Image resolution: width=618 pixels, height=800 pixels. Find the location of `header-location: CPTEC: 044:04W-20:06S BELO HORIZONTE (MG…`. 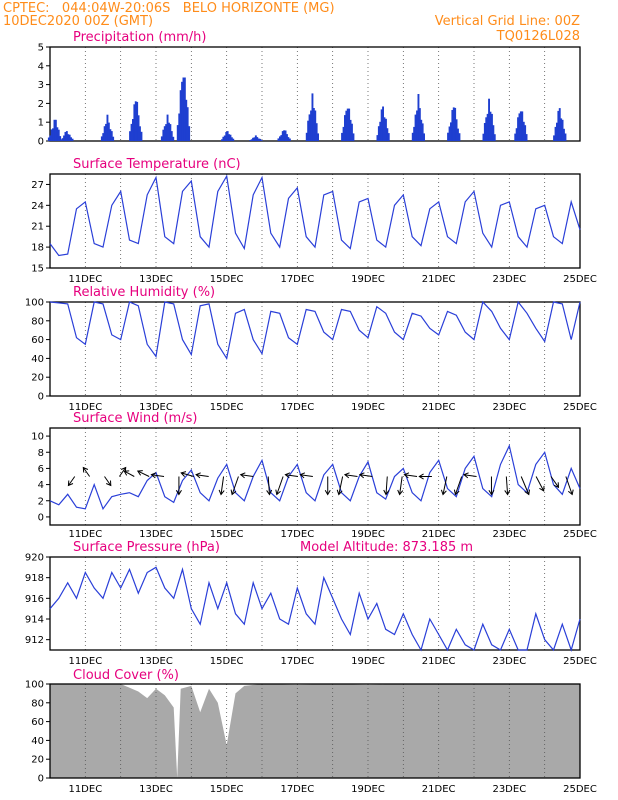

header-location: CPTEC: 044:04W-20:06S BELO HORIZONTE (MG… is located at coordinates (169, 8).